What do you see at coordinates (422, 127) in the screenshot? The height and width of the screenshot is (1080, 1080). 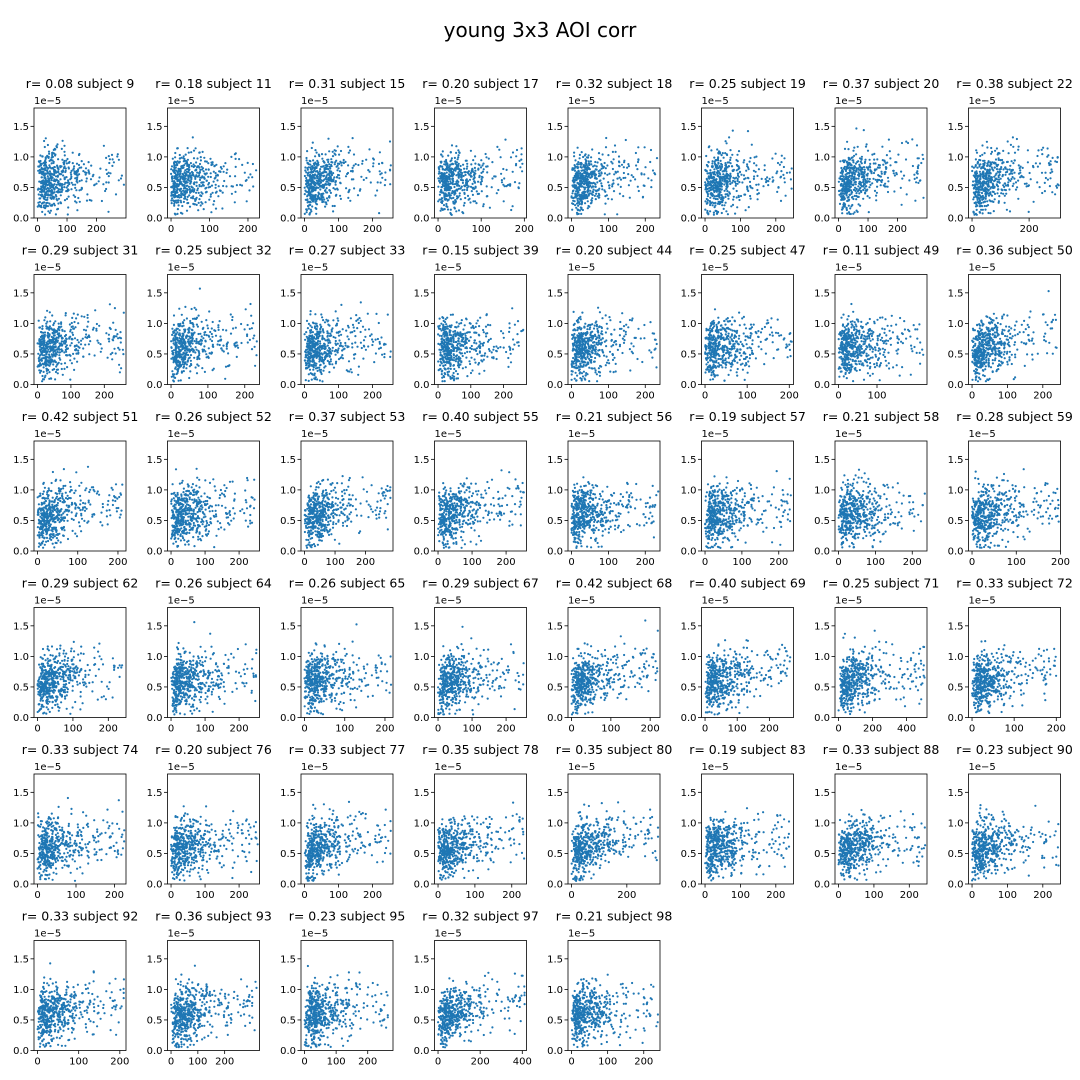 I see `y-tick-label: 1.5` at bounding box center [422, 127].